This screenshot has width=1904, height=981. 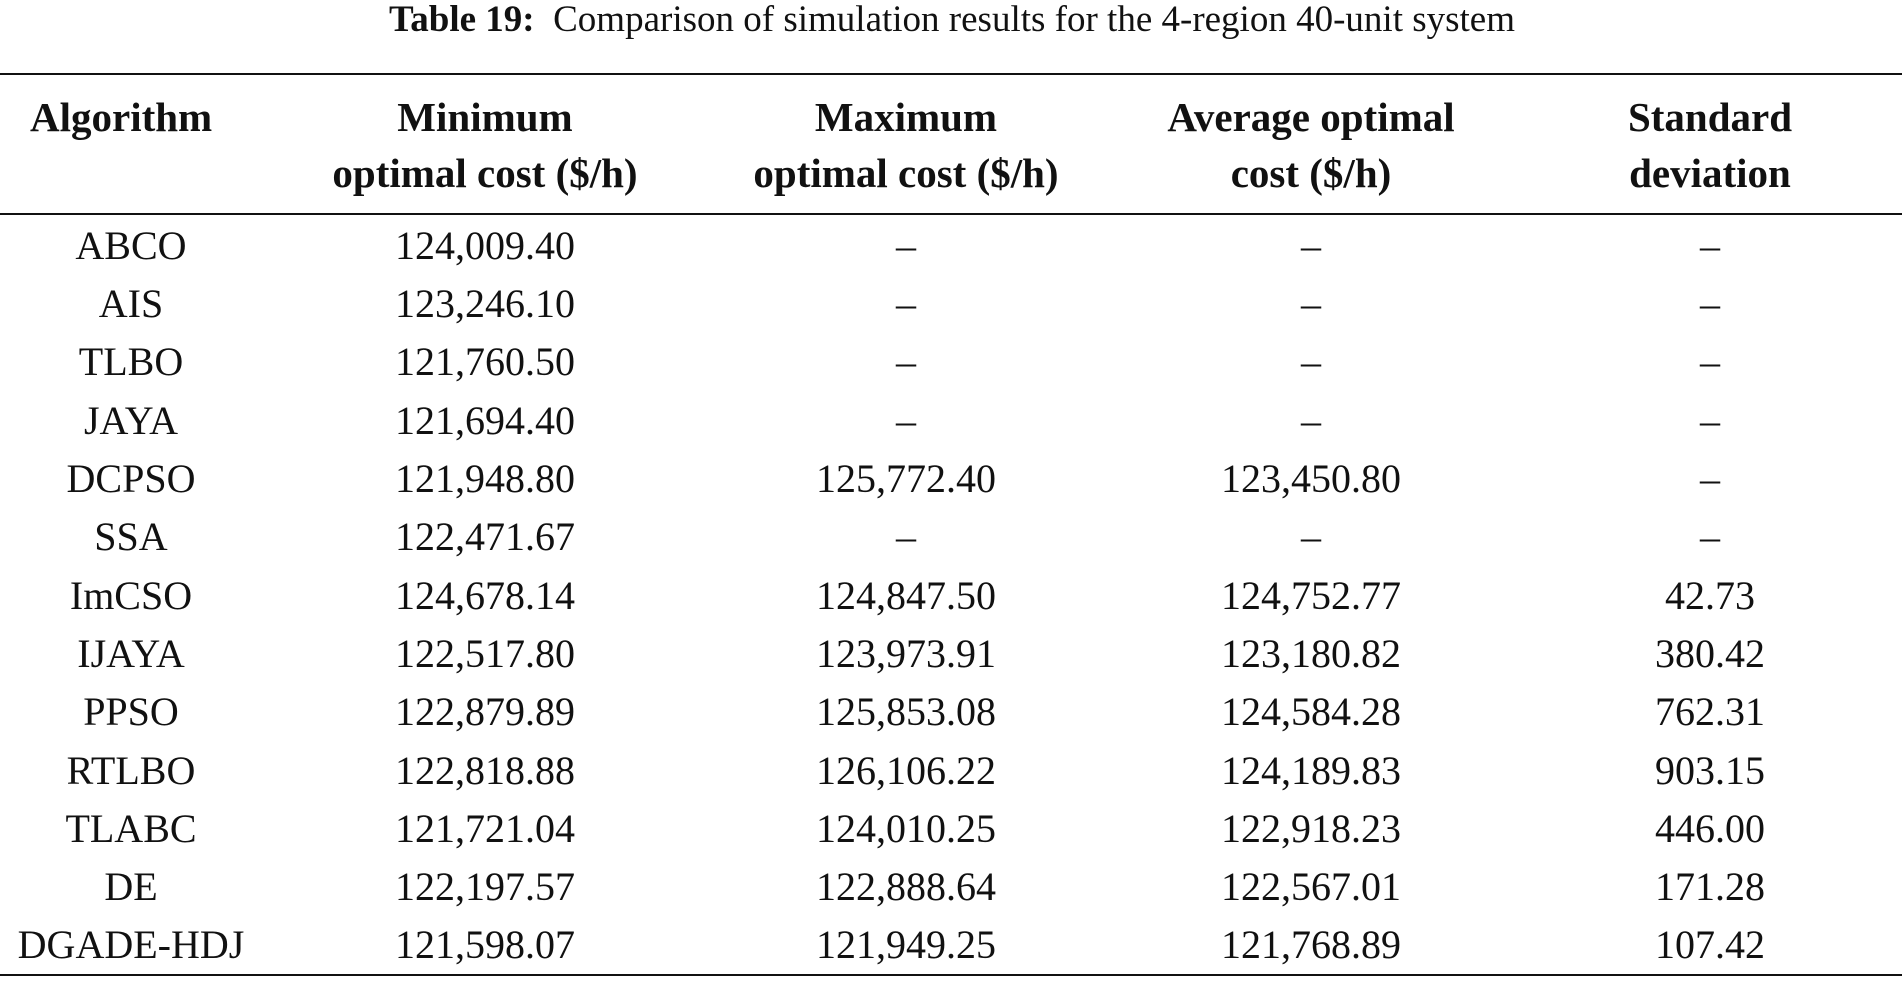 I want to click on cell-algorithm: RTLBO, so click(x=131, y=770).